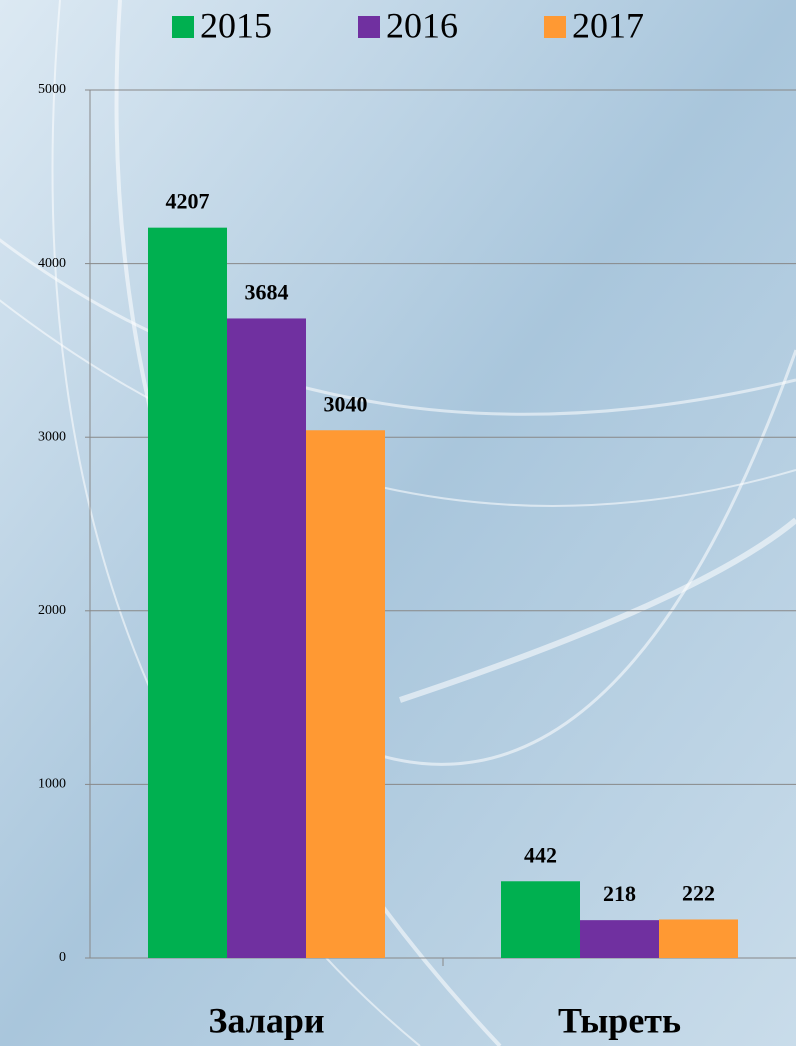 This screenshot has height=1046, width=796. What do you see at coordinates (267, 292) in the screenshot?
I see `data-label: 3684` at bounding box center [267, 292].